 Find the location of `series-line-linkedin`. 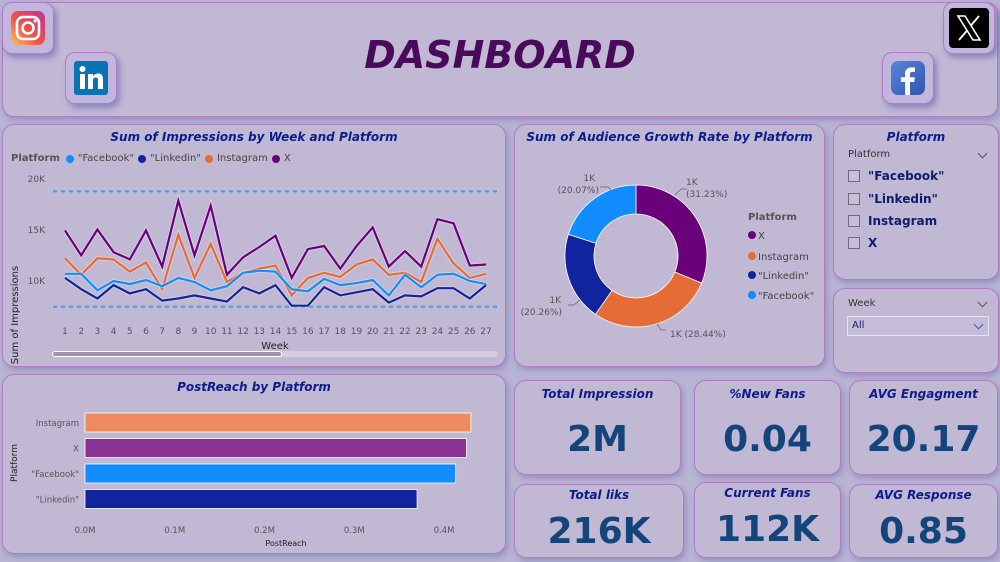

series-line-linkedin is located at coordinates (275, 291).